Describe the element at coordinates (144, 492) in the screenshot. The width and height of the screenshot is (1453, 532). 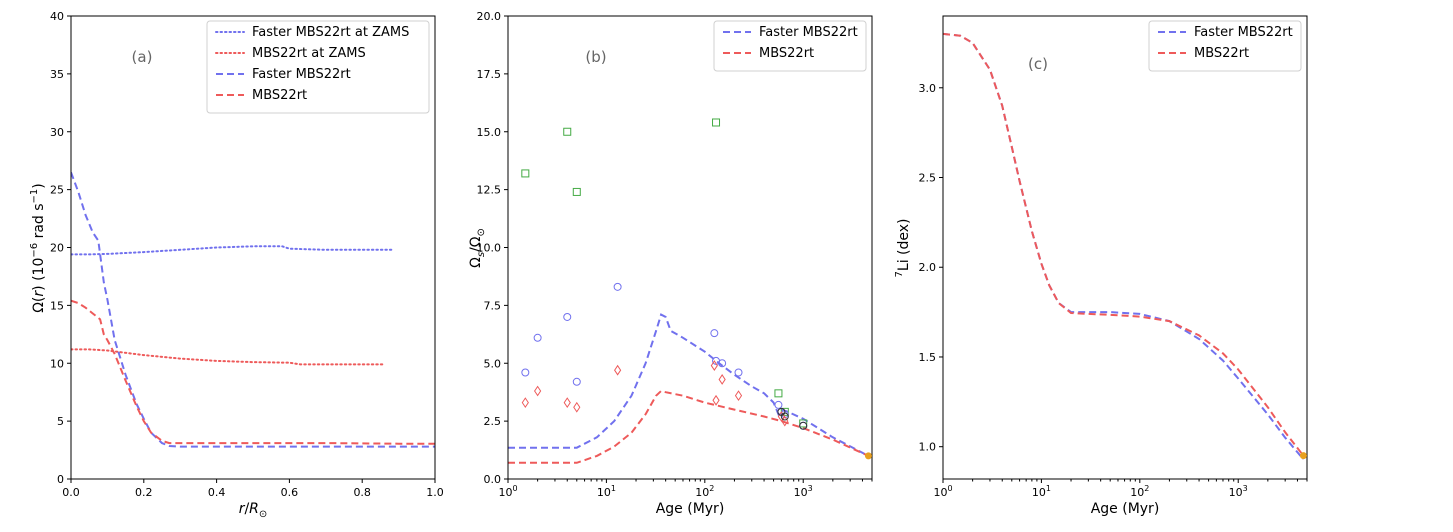
I see `panel-a-xtick-label: 0.2` at that location.